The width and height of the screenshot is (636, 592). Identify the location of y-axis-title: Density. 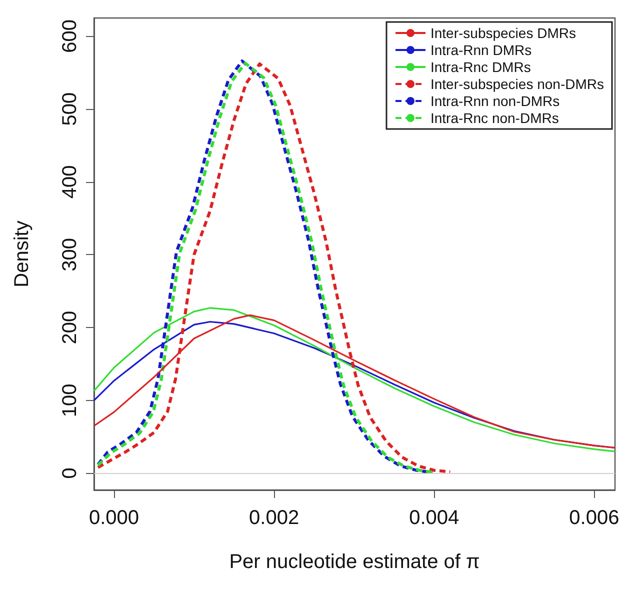
(22, 254).